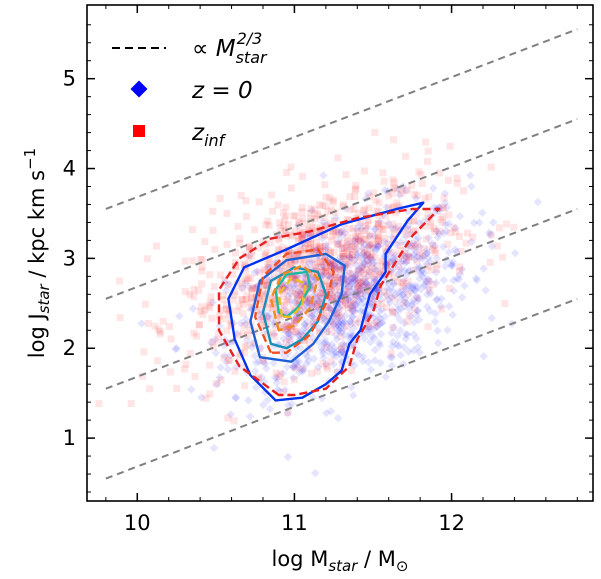  What do you see at coordinates (69, 438) in the screenshot?
I see `y-tick-label: 1` at bounding box center [69, 438].